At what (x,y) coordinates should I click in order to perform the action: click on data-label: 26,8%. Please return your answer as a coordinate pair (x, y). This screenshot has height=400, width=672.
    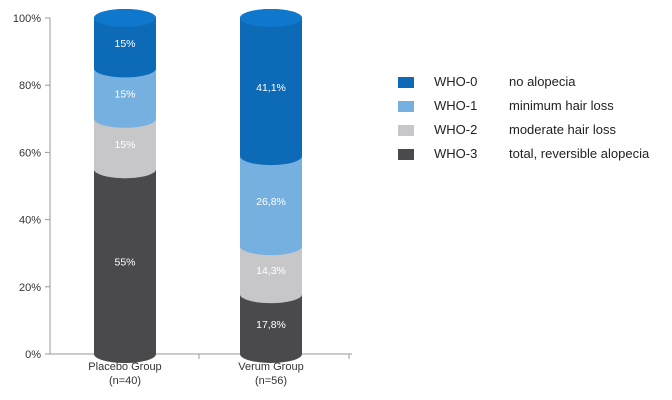
    Looking at the image, I should click on (271, 202).